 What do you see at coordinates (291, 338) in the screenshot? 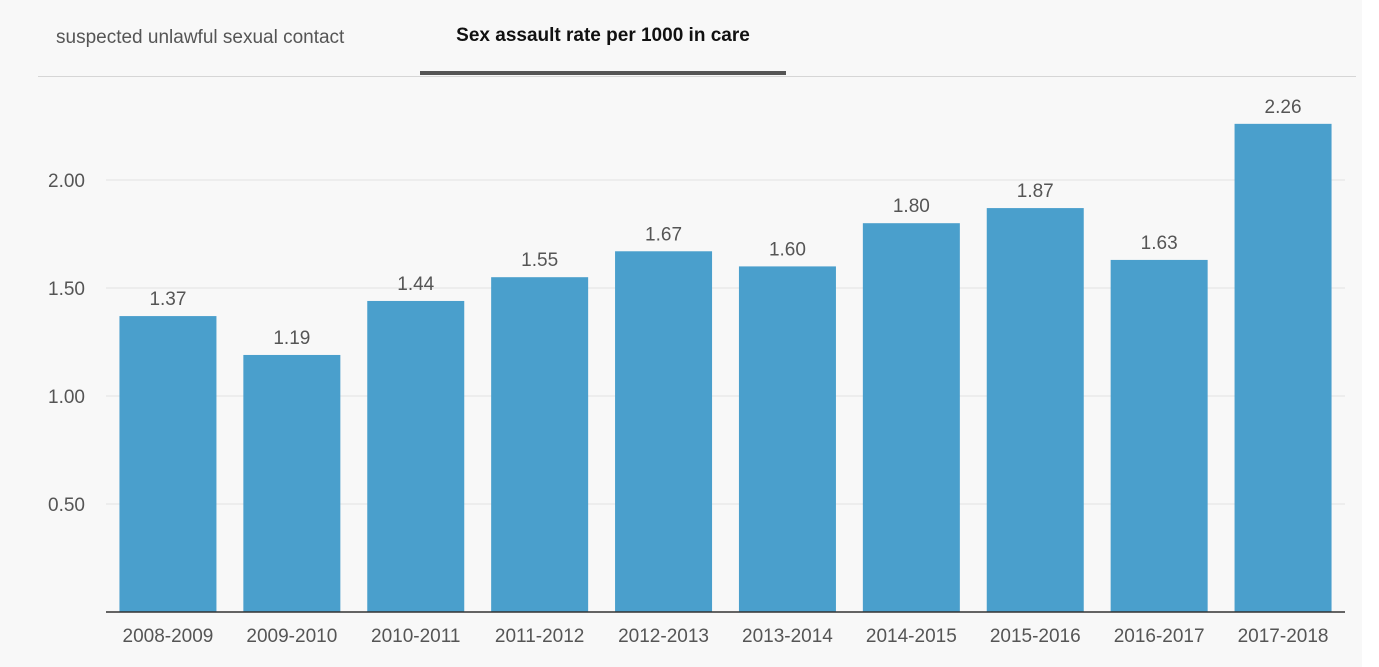
I see `bar-value-label: 1.19` at bounding box center [291, 338].